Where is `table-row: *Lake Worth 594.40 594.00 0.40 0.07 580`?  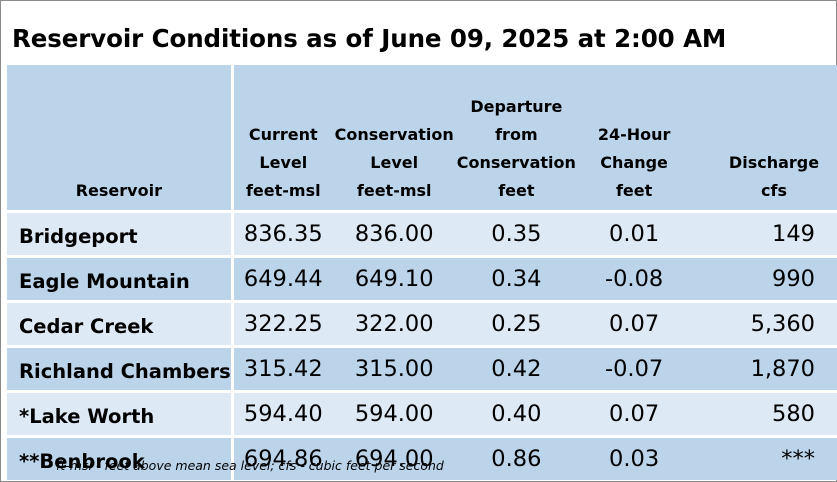
table-row: *Lake Worth 594.40 594.00 0.40 0.07 580 is located at coordinates (422, 414).